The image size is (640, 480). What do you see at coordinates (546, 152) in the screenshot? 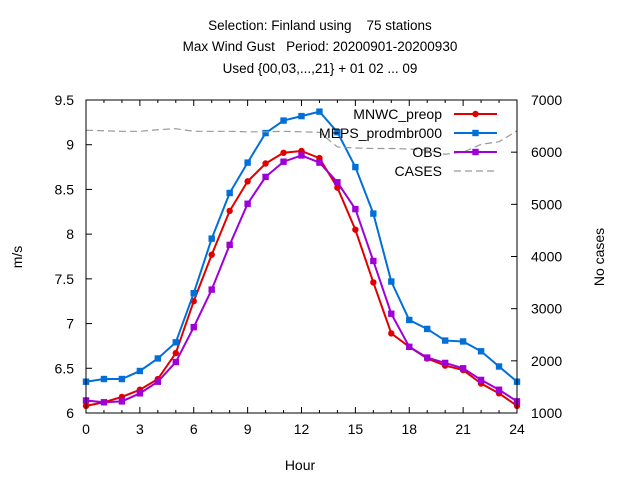
I see `y2-tick-label: 6000` at bounding box center [546, 152].